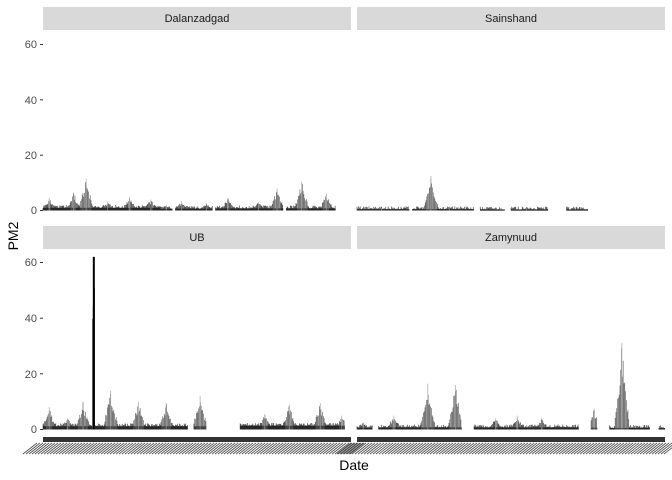 Image resolution: width=672 pixels, height=480 pixels. I want to click on y-tick-label: 0, so click(34, 430).